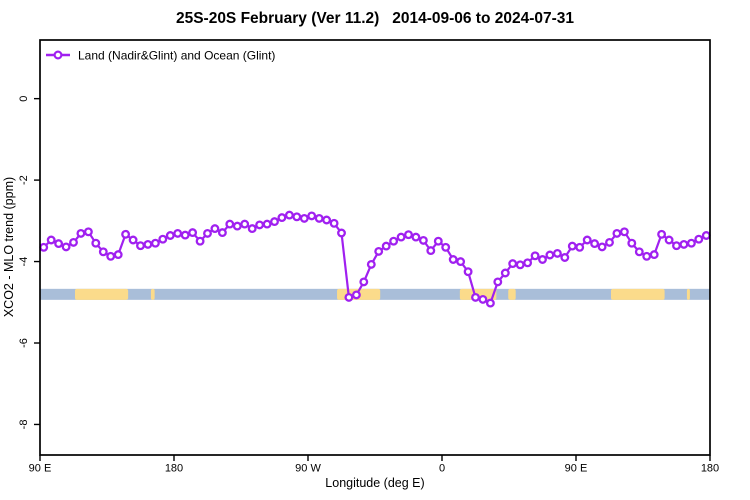 The image size is (750, 500). What do you see at coordinates (24, 99) in the screenshot?
I see `y-tick-label: 0` at bounding box center [24, 99].